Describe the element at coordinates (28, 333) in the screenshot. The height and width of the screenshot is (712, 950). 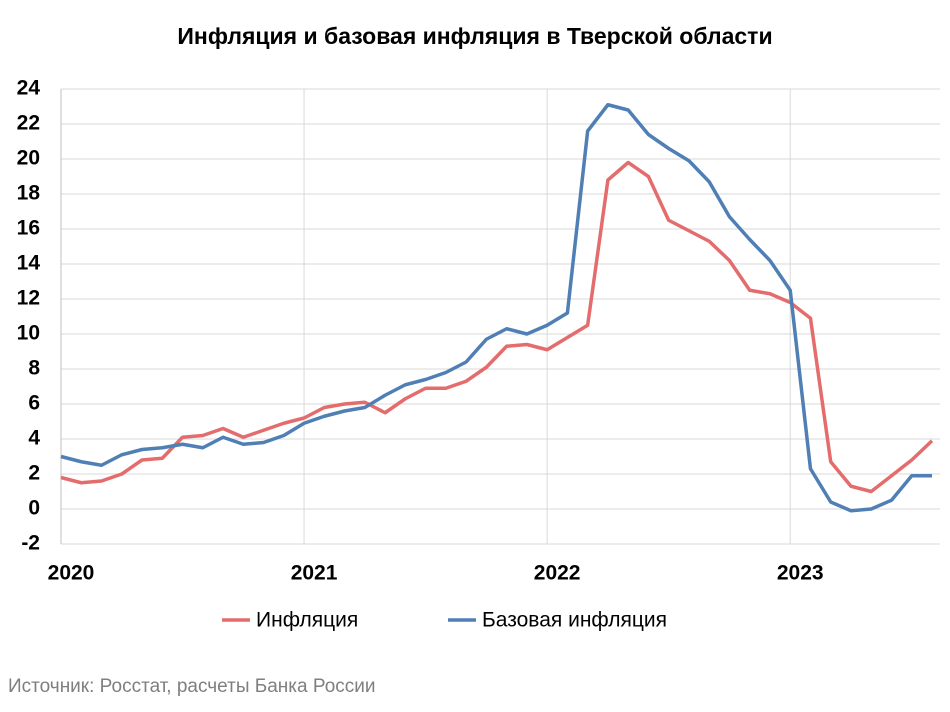
I see `y-tick-label: 10` at that location.